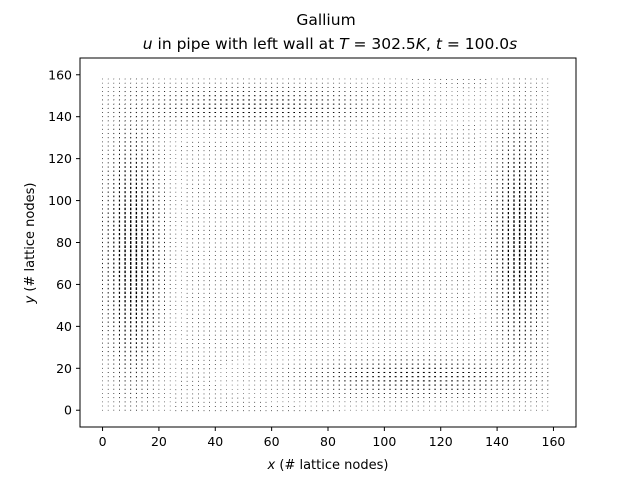 The height and width of the screenshot is (480, 640). What do you see at coordinates (325, 20) in the screenshot?
I see `chart-title: Gallium` at bounding box center [325, 20].